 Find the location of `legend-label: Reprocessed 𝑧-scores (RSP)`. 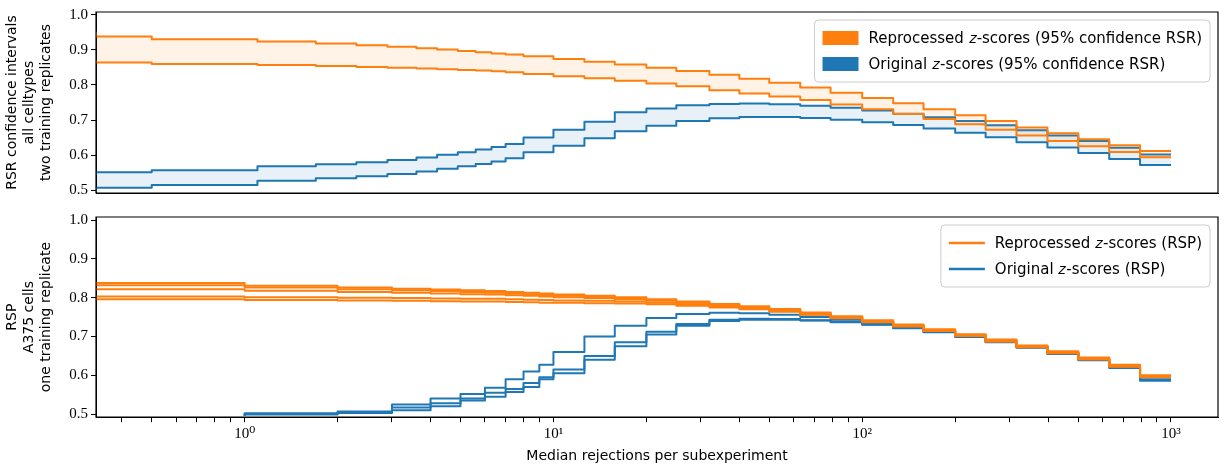

legend-label: Reprocessed 𝑧-scores (RSP) is located at coordinates (1098, 242).